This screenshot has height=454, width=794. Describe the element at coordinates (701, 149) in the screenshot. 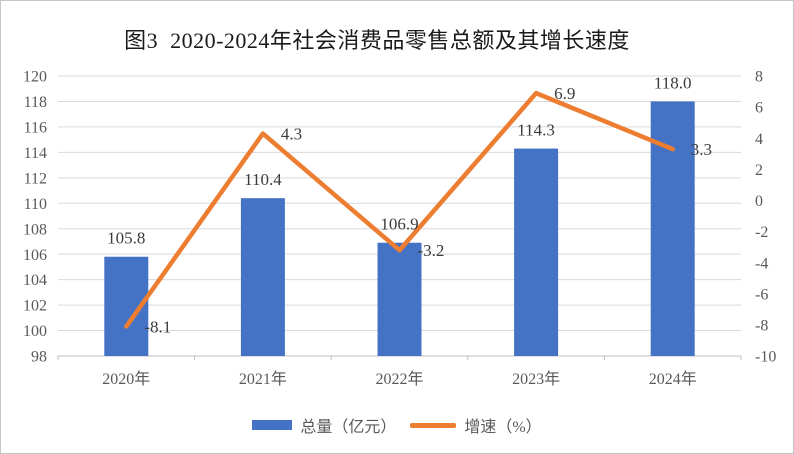

I see `line-data-label: 3.3` at that location.